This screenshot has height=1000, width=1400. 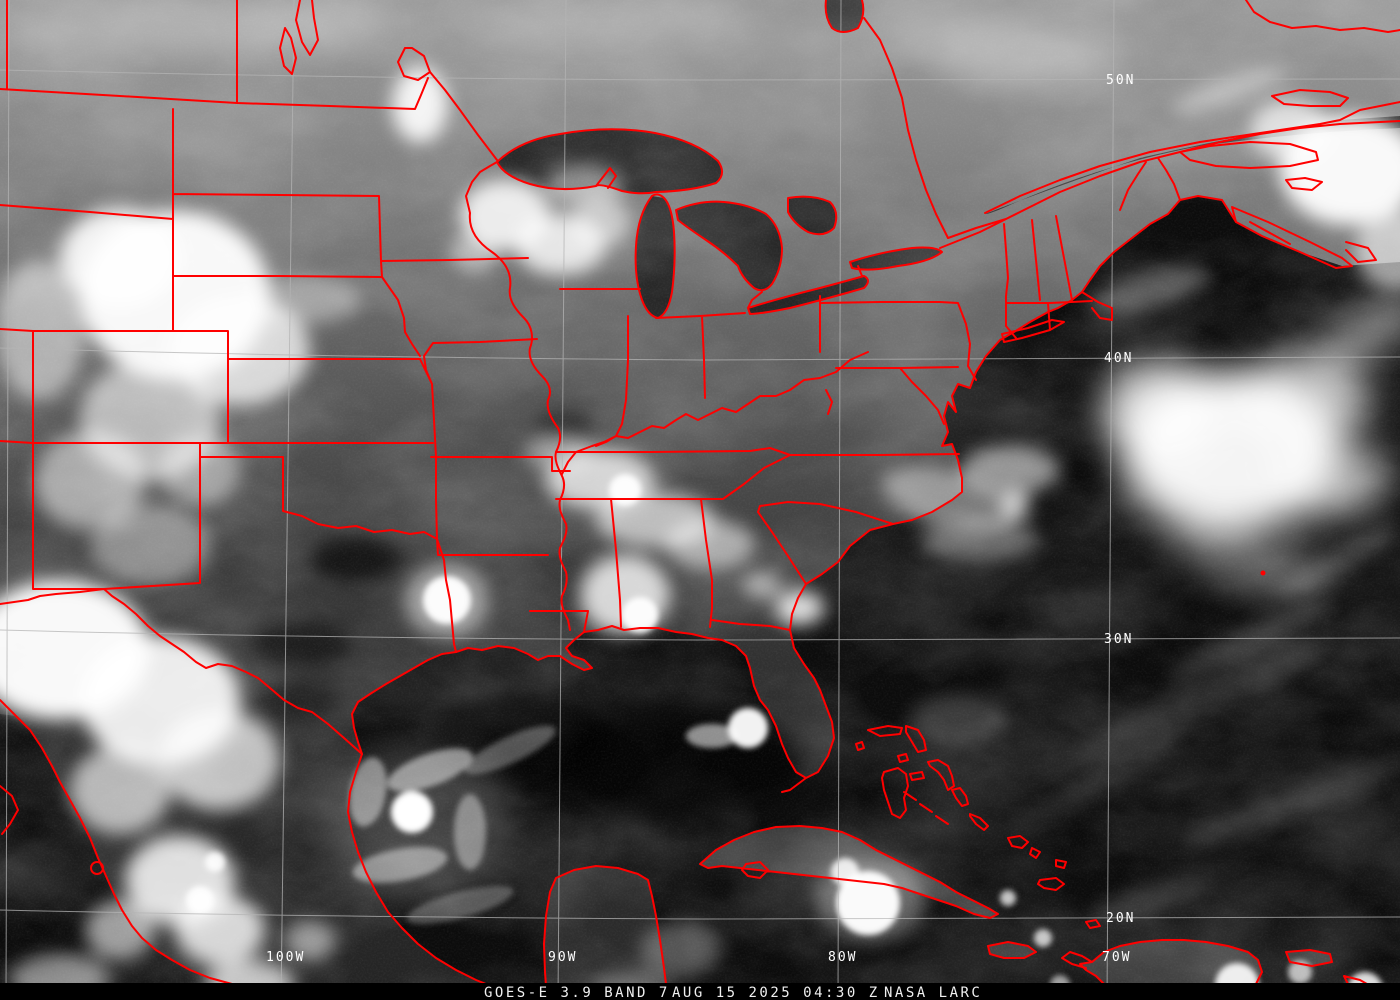 I want to click on caption-product: GOES-E 3.9 BAND 7, so click(x=577, y=992).